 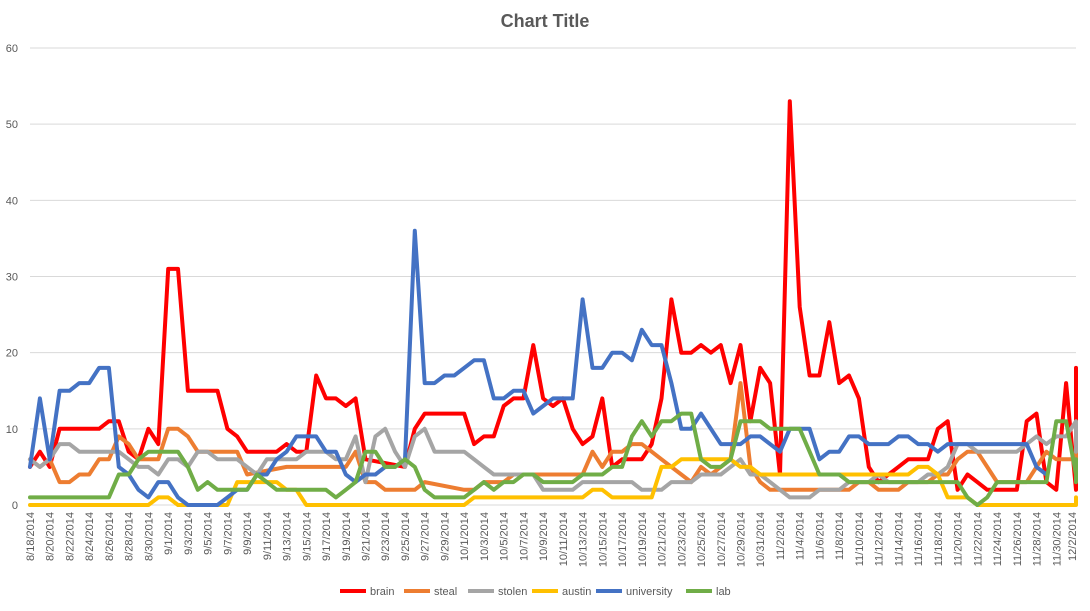 What do you see at coordinates (426, 536) in the screenshot?
I see `x-tick-label: 9/27/2014` at bounding box center [426, 536].